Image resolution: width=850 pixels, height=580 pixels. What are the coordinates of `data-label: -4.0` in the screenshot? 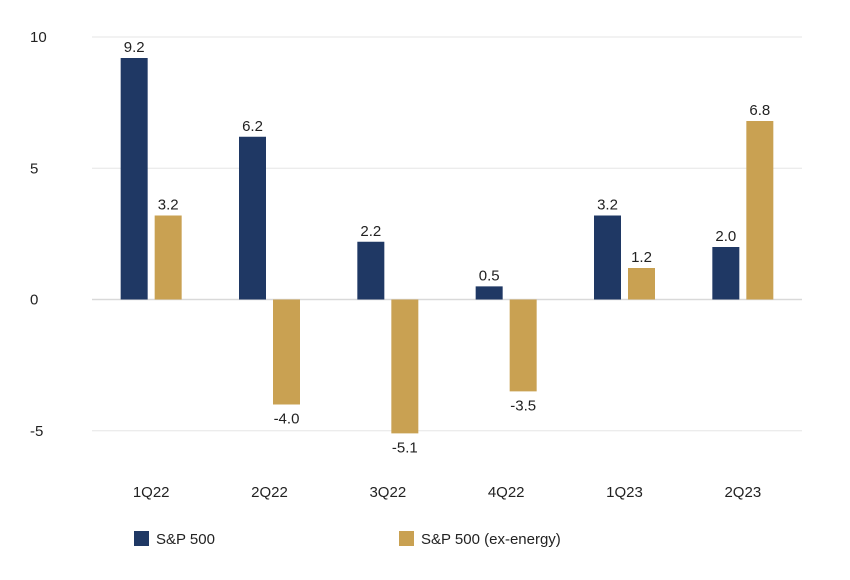 It's located at (287, 419).